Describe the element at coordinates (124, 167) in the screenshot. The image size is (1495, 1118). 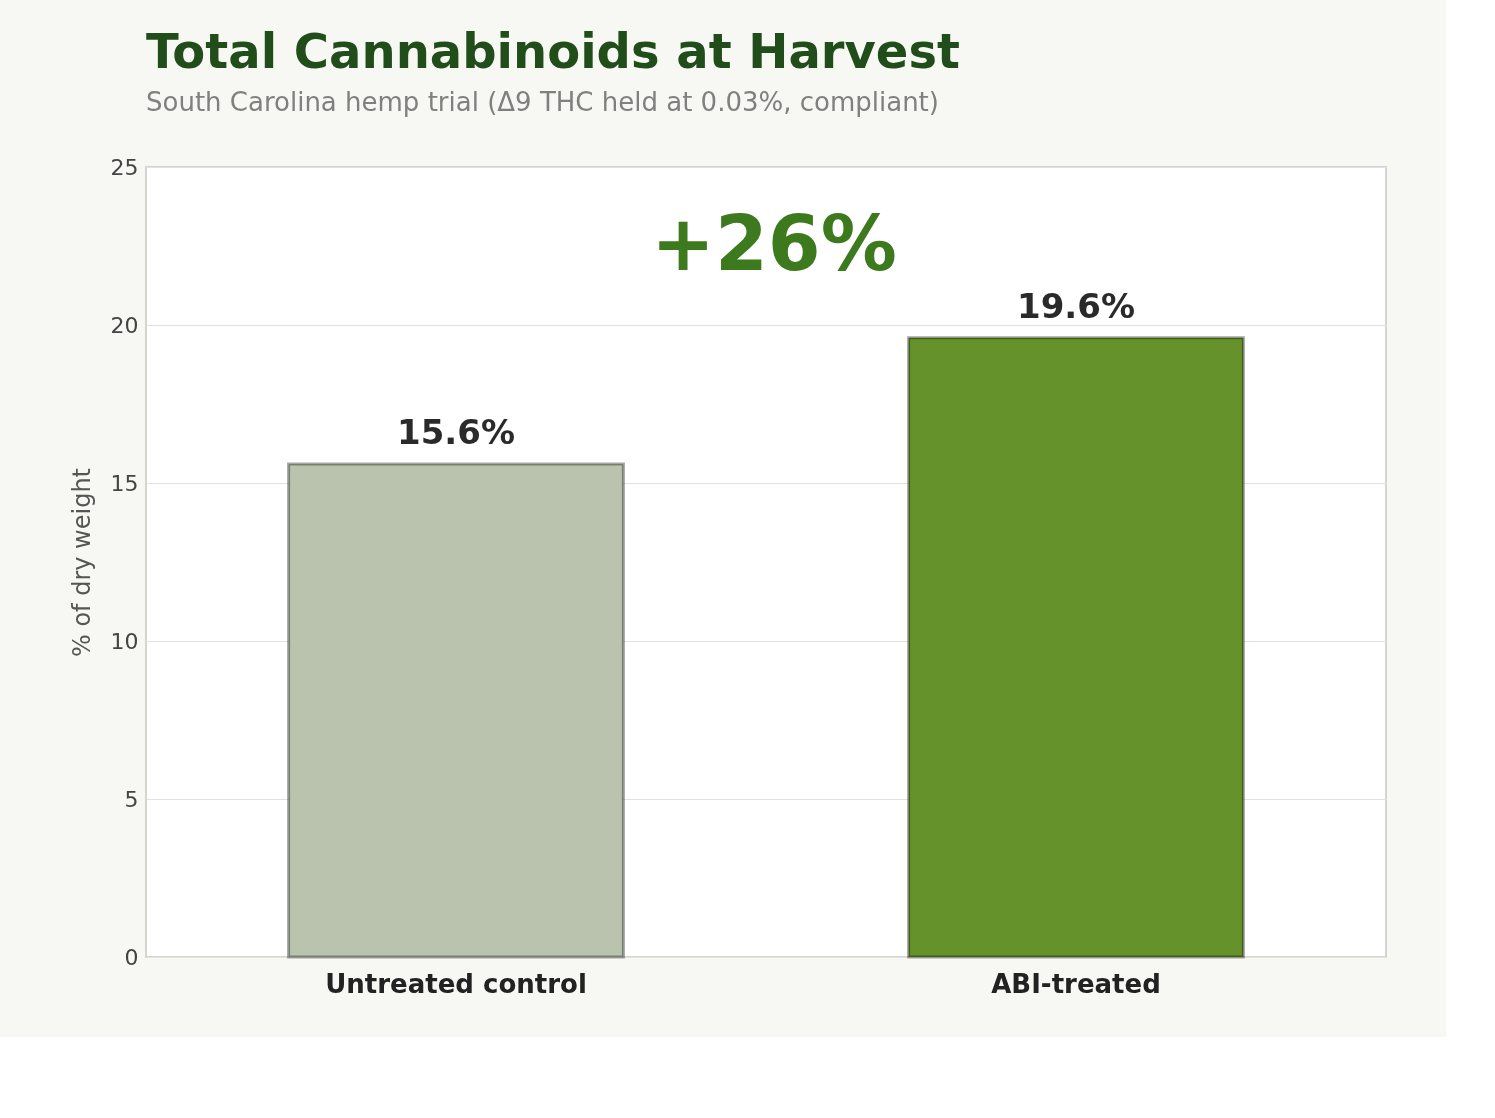
I see `y-tick-label: 25` at that location.